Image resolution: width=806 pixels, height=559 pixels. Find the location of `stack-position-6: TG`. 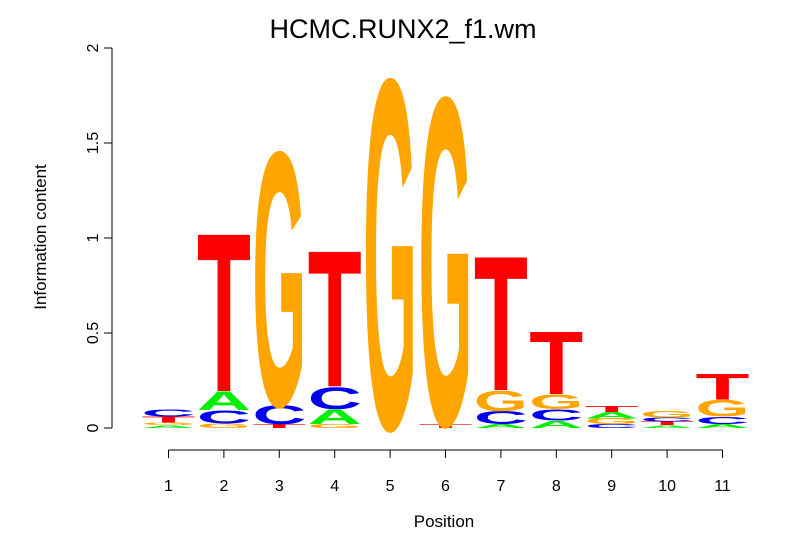

stack-position-6: TG is located at coordinates (446, 262).